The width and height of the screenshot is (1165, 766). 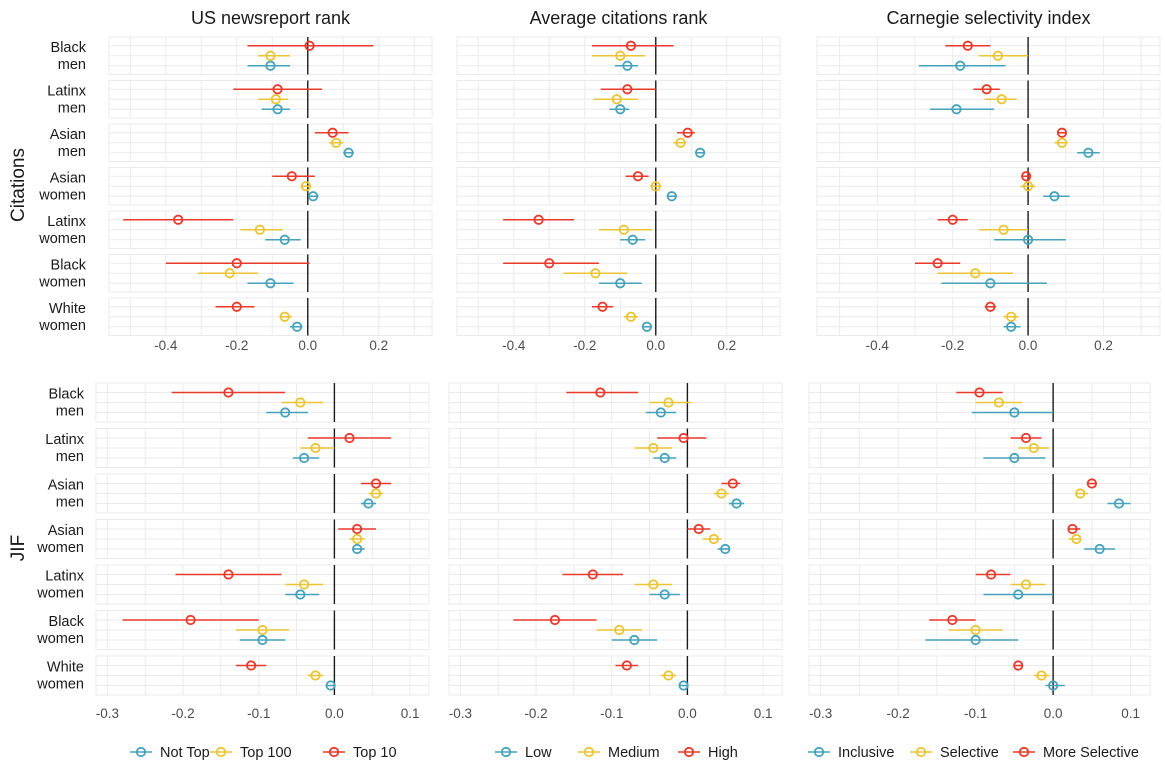 I want to click on metric-label: Citations, so click(x=18, y=185).